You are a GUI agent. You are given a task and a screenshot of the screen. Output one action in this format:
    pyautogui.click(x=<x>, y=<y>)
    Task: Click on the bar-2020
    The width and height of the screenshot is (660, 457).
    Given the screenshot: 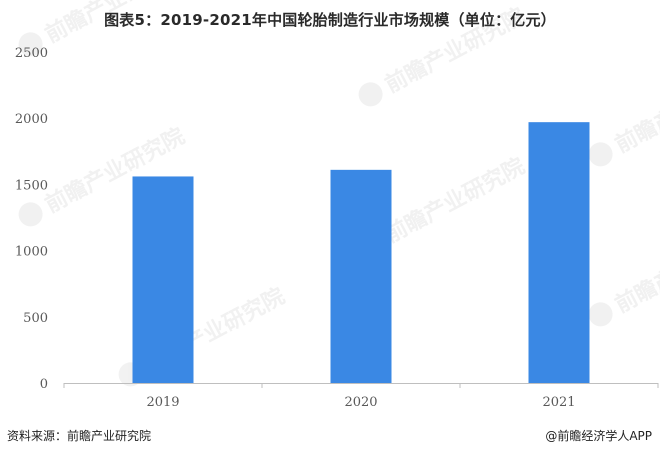 What is the action you would take?
    pyautogui.click(x=361, y=276)
    